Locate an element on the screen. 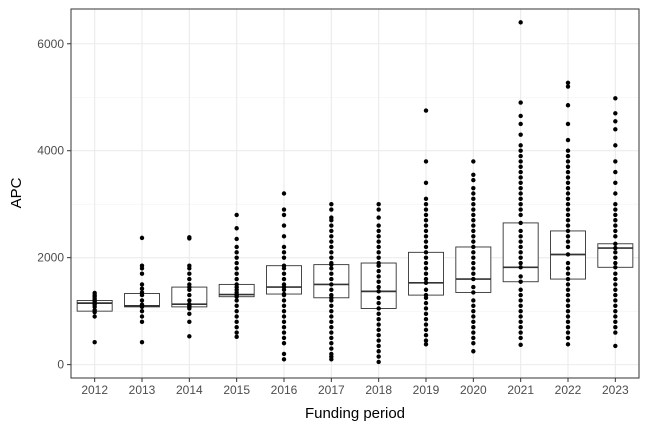  y-tick-label: 2000 is located at coordinates (50, 258).